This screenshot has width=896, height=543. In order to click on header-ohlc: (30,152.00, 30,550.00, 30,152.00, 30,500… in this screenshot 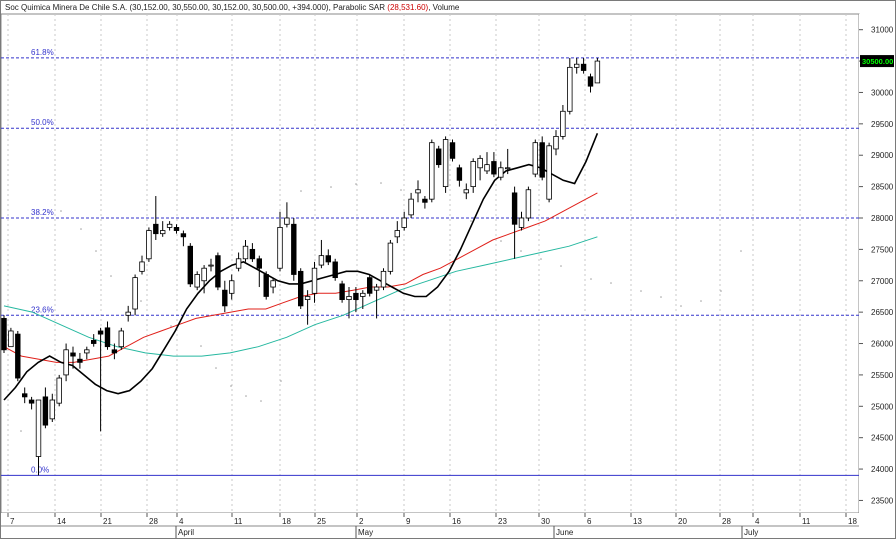, I will do `click(229, 7)`.